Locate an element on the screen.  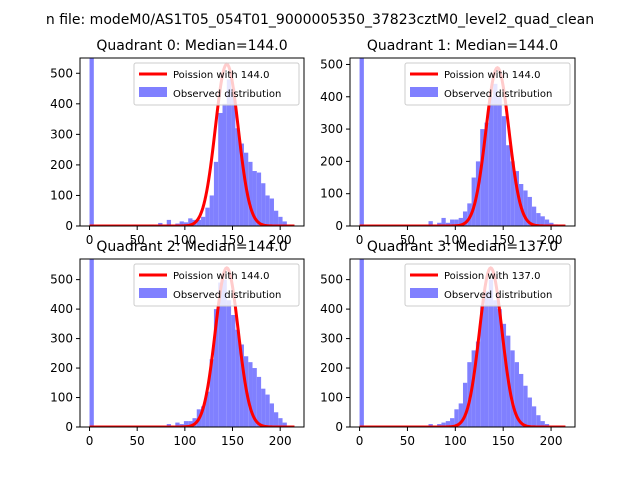
panel-title: Quadrant 2: Median=144.0 is located at coordinates (191, 247).